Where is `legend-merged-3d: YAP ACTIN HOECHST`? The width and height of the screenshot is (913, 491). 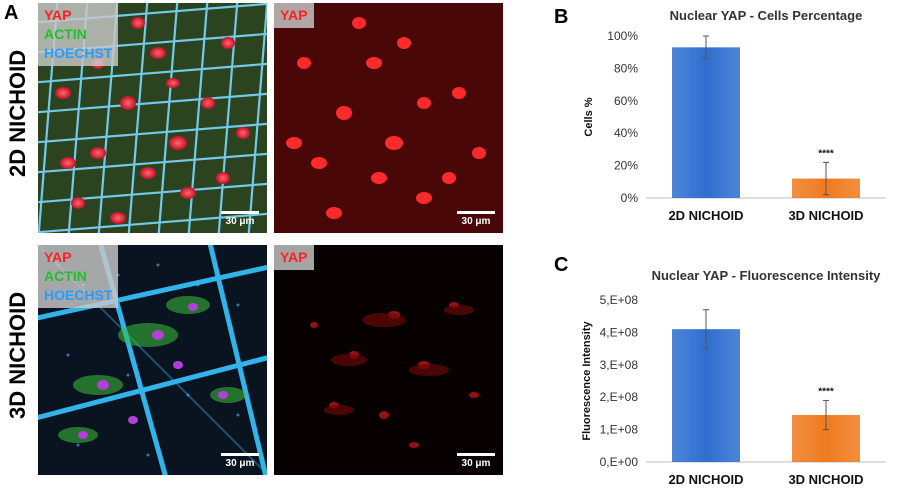 legend-merged-3d: YAP ACTIN HOECHST is located at coordinates (78, 276).